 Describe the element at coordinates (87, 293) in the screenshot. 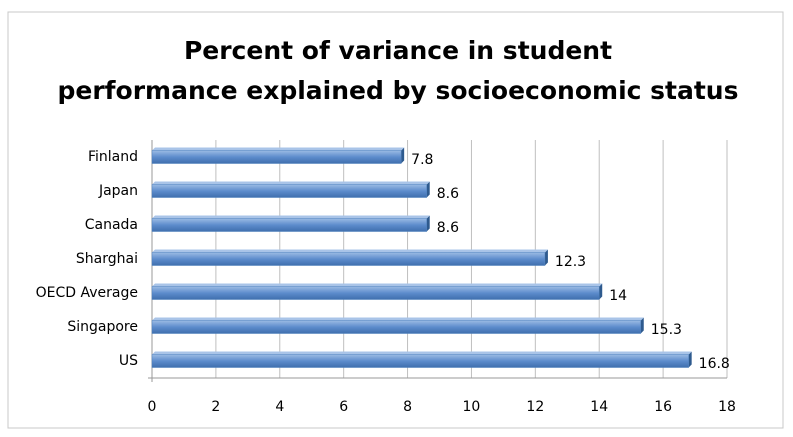

I see `y-tick-label: OECD Average` at that location.